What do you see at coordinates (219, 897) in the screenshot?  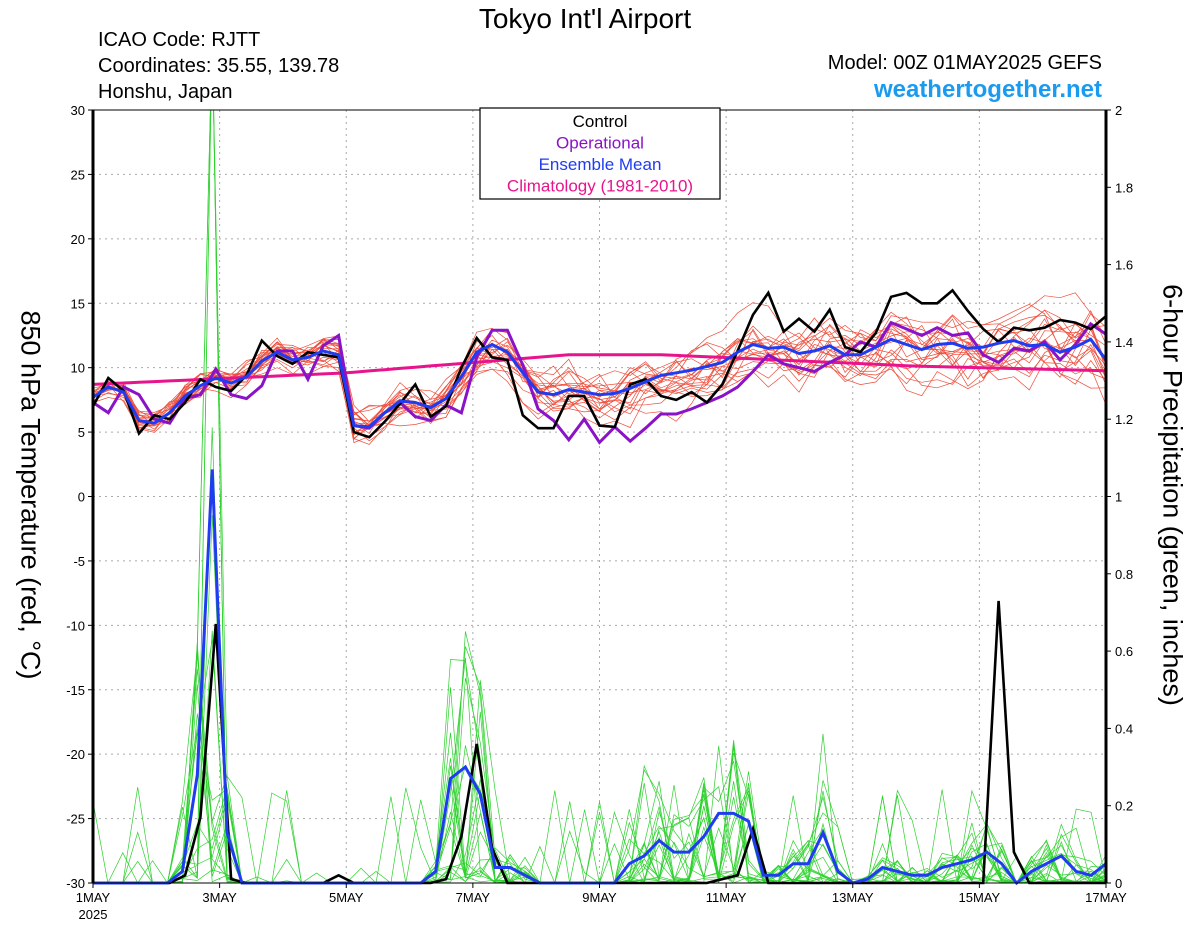 I see `x-tick-label-1: 3MAY` at bounding box center [219, 897].